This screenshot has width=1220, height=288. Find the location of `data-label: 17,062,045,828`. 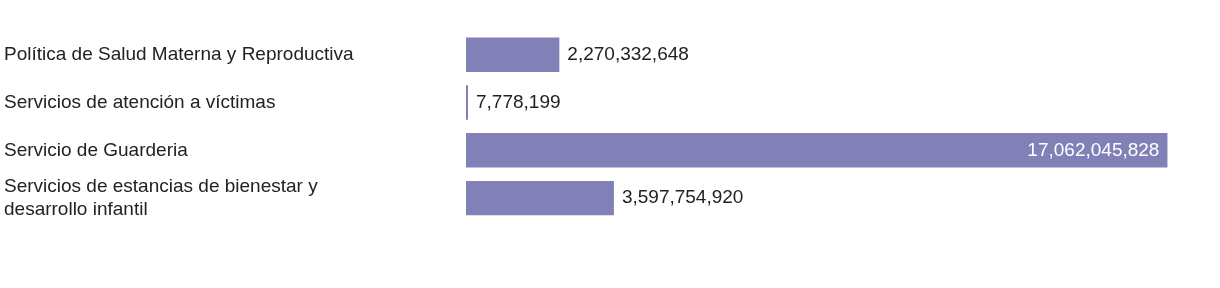

data-label: 17,062,045,828 is located at coordinates (1093, 149).